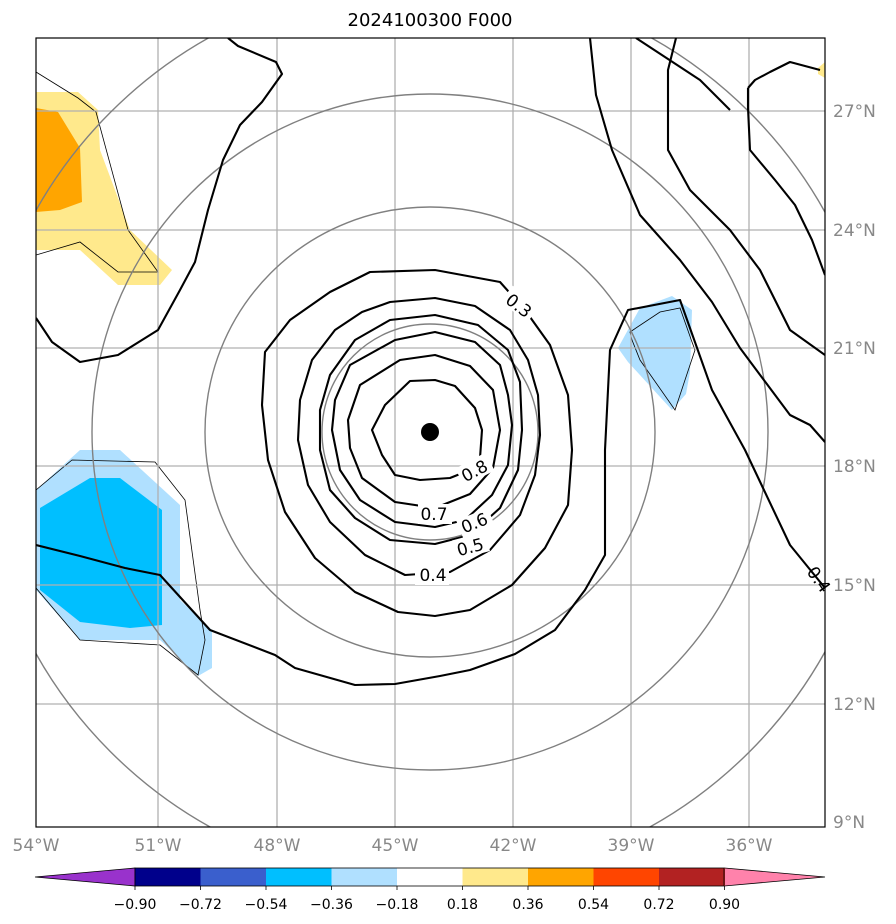 This screenshot has height=924, width=896. I want to click on colorbar-tick-label: 0.72, so click(658, 905).